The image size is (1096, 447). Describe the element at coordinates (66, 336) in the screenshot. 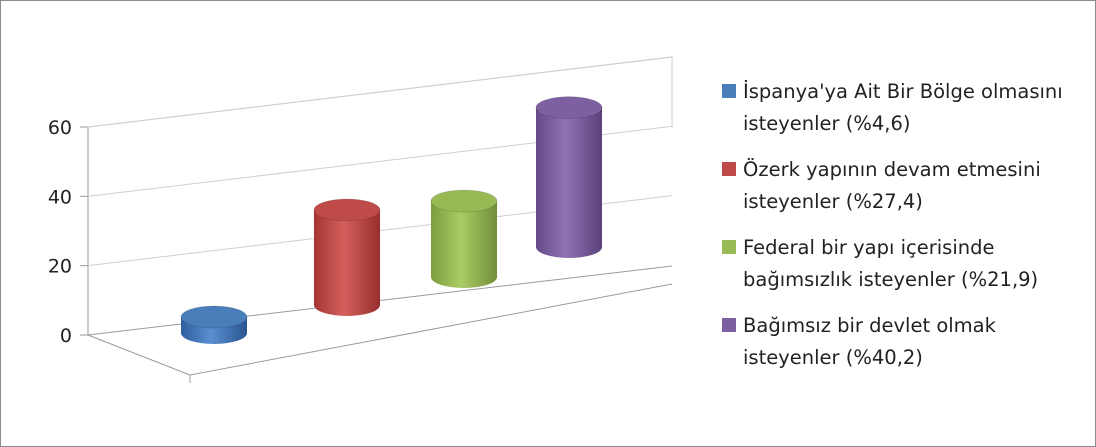

I see `y-tick-label: 0` at that location.